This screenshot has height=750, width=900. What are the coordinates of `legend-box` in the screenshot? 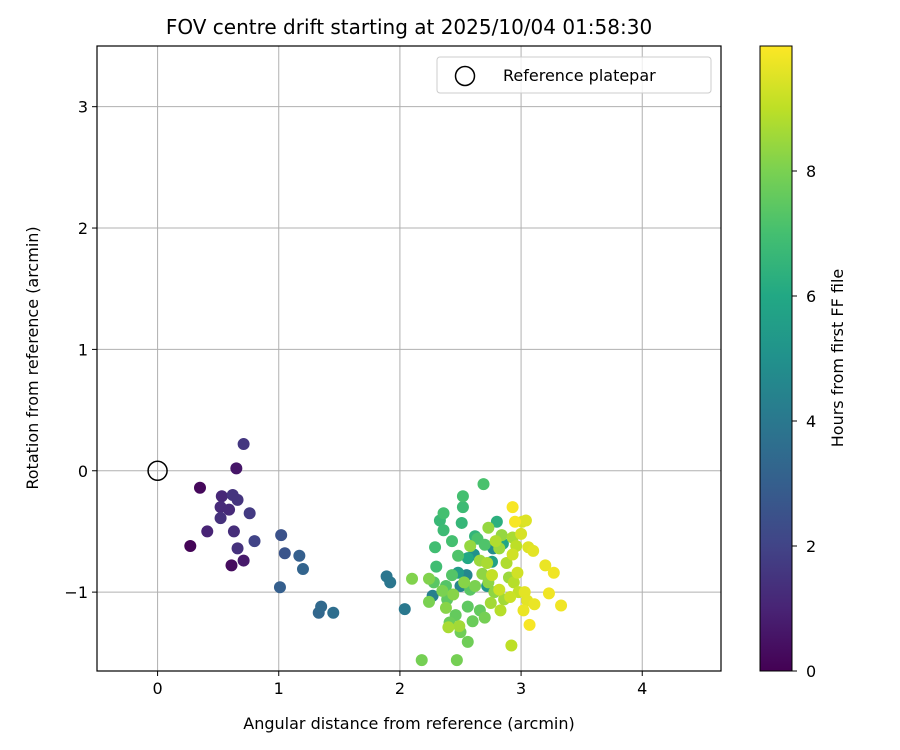 It's located at (574, 75).